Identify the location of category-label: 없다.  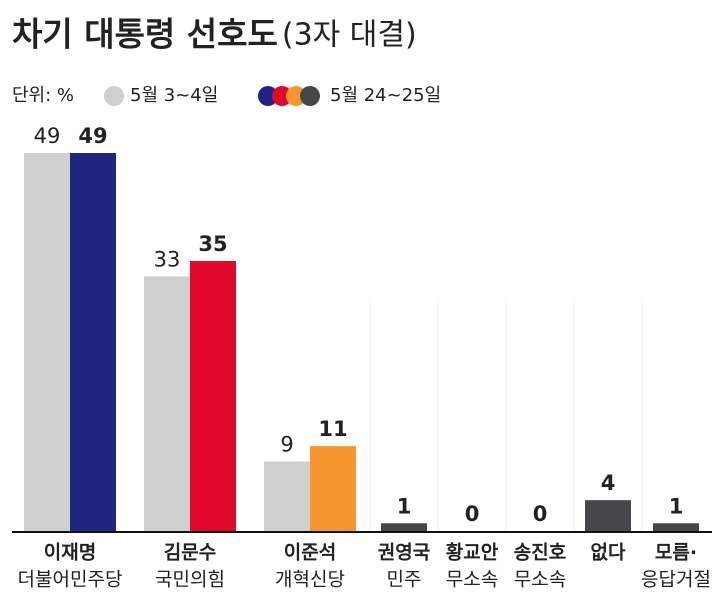
(608, 553).